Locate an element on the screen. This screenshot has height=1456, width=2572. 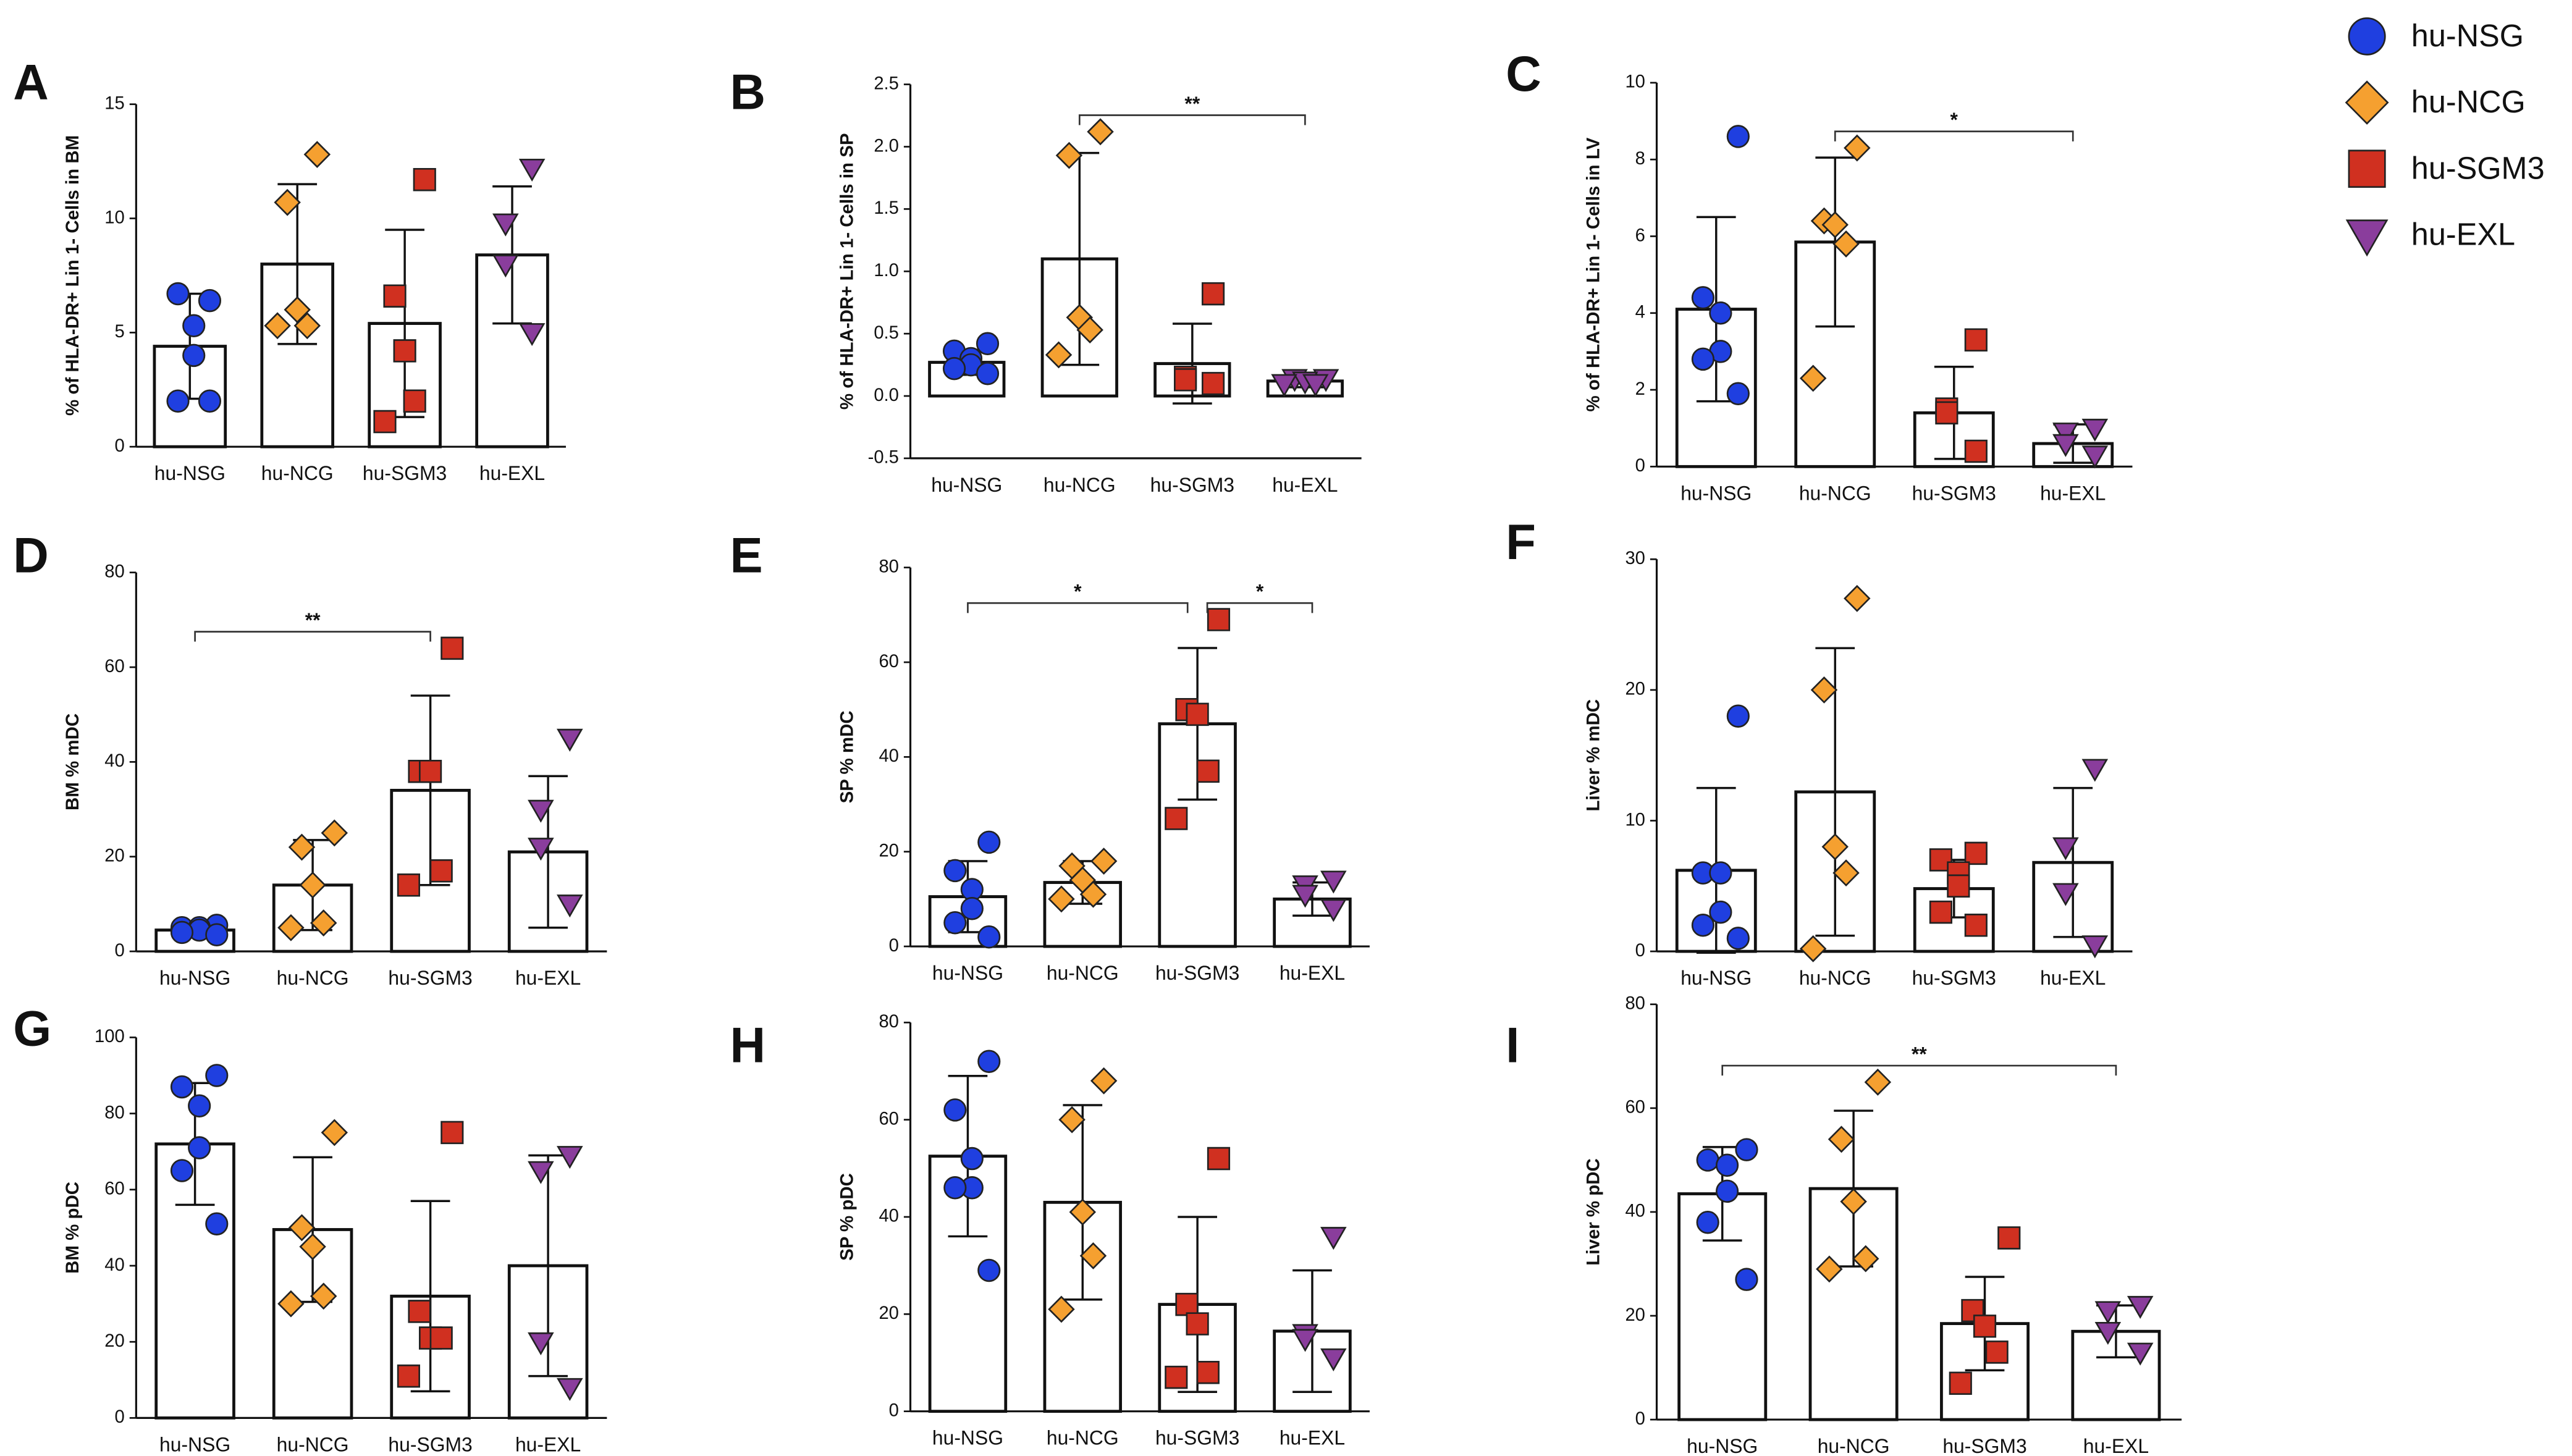
y-tick-label: 5 is located at coordinates (120, 332).